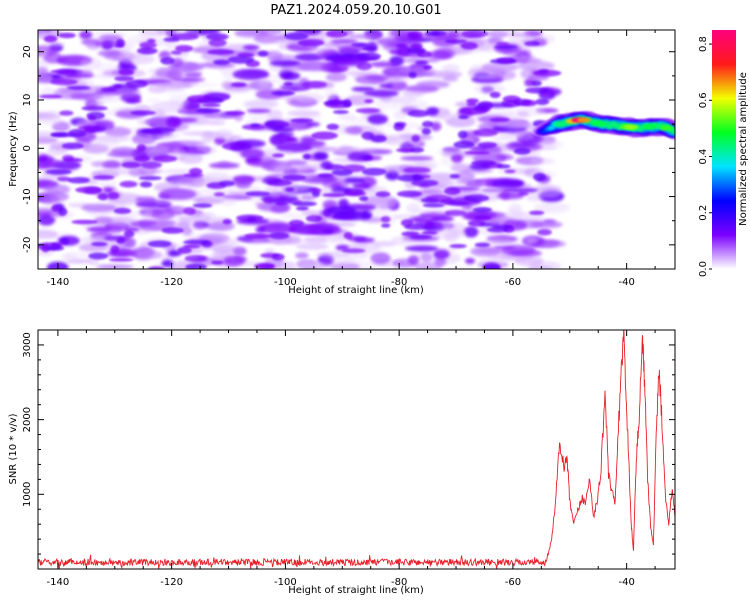 The width and height of the screenshot is (750, 604). What do you see at coordinates (703, 213) in the screenshot?
I see `colorbar-tick-label: 0.2` at bounding box center [703, 213].